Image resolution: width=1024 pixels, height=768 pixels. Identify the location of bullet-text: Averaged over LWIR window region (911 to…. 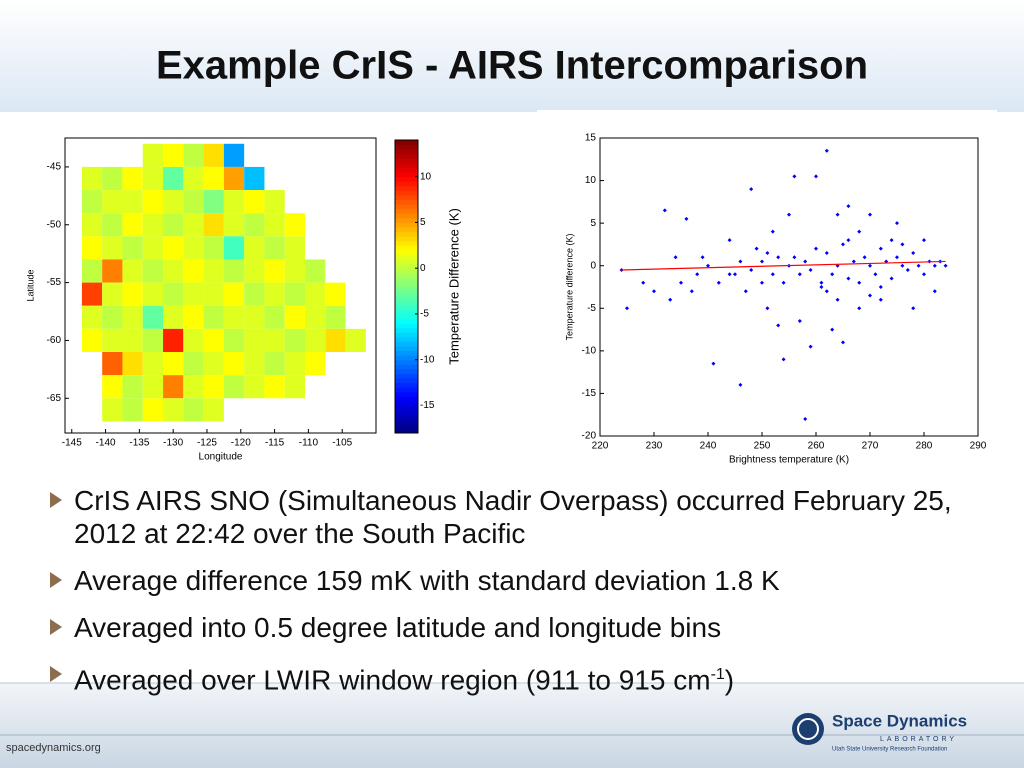
(392, 680).